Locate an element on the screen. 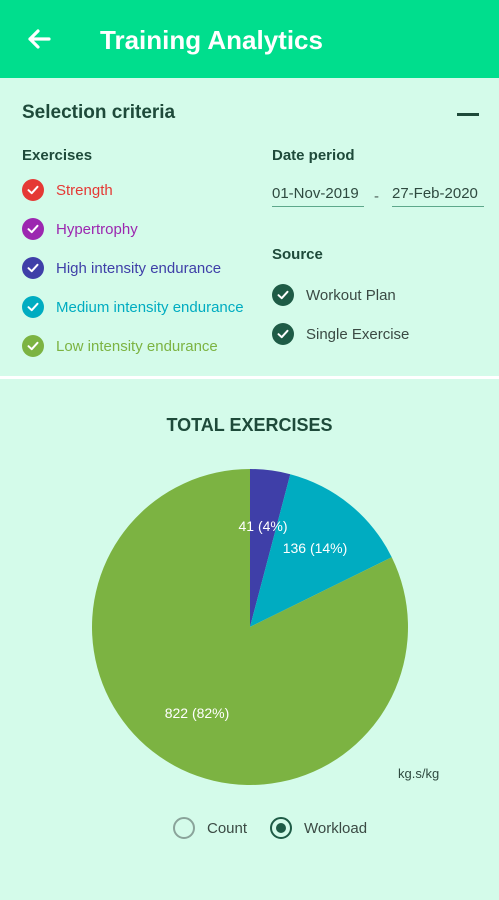  count-radio-label: Count is located at coordinates (227, 828).